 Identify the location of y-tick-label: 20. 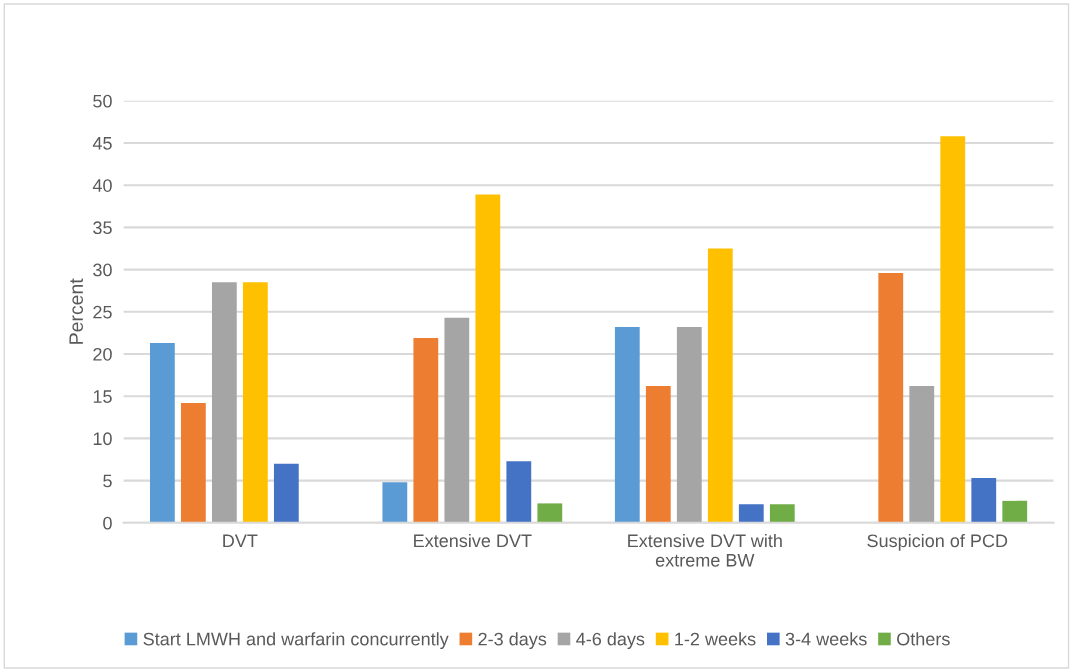
(102, 354).